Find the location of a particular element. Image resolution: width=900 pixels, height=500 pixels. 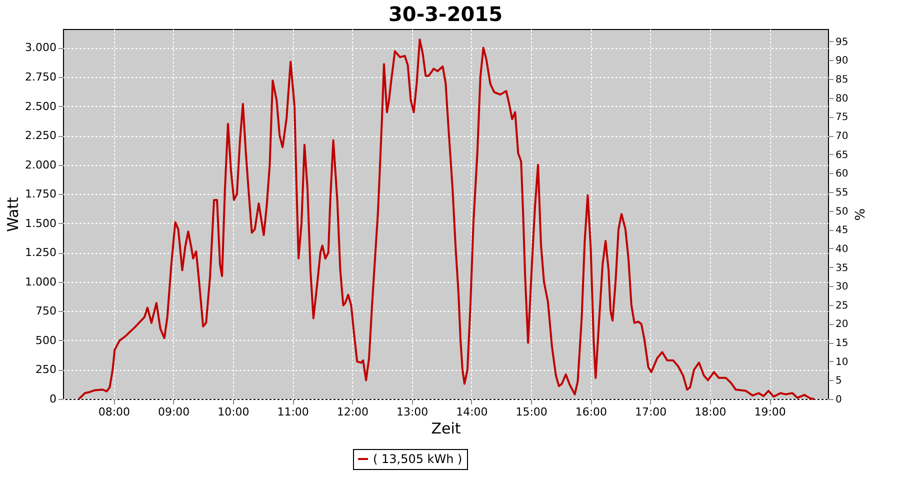

y-tick-label: 1.000 is located at coordinates (40, 281).